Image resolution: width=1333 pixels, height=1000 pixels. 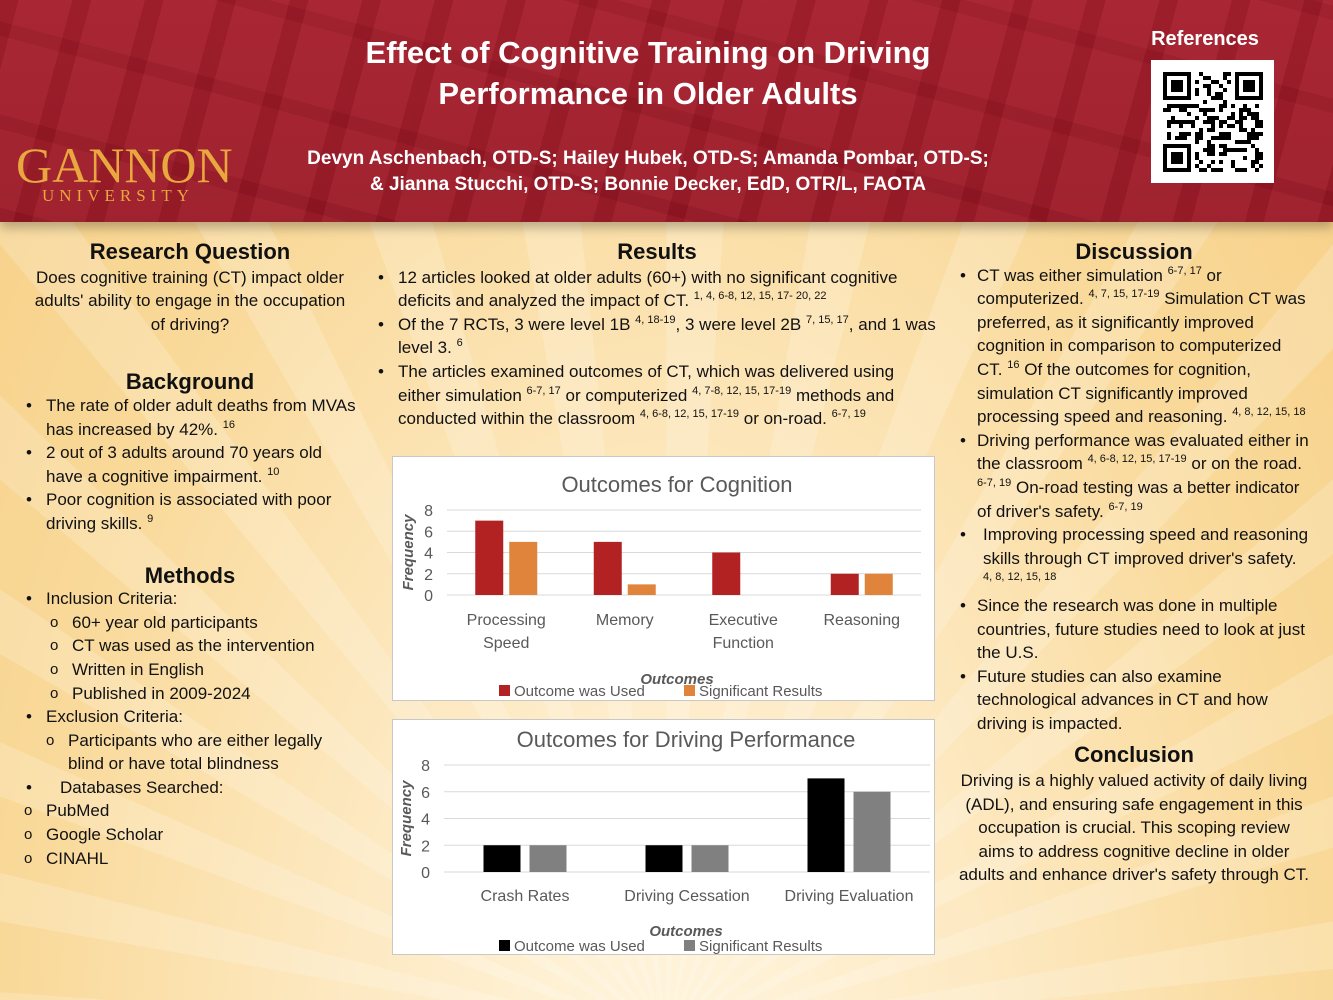 I want to click on inclusion-item: Written in English, so click(x=201, y=670).